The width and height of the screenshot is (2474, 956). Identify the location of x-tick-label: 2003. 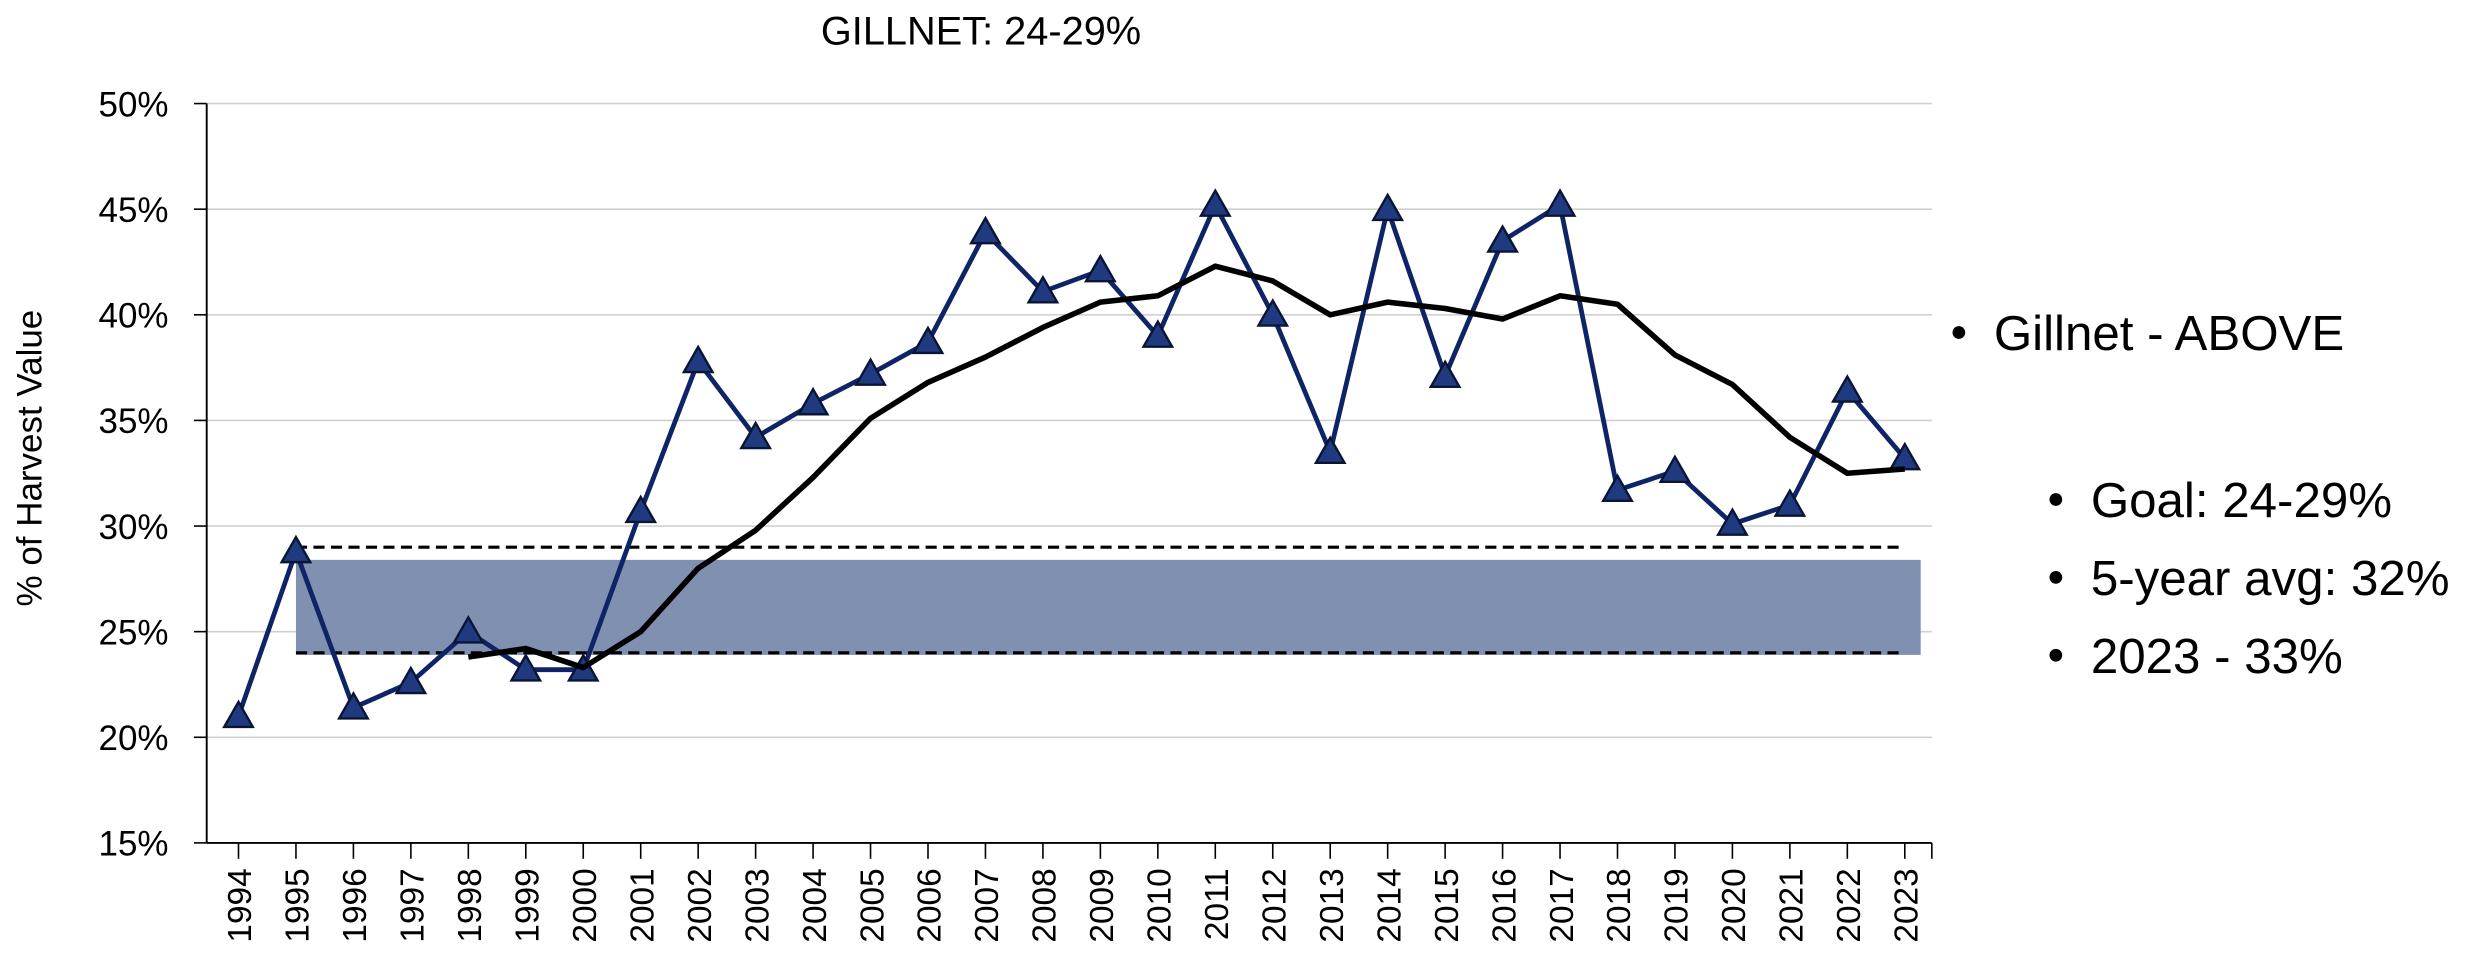
(757, 905).